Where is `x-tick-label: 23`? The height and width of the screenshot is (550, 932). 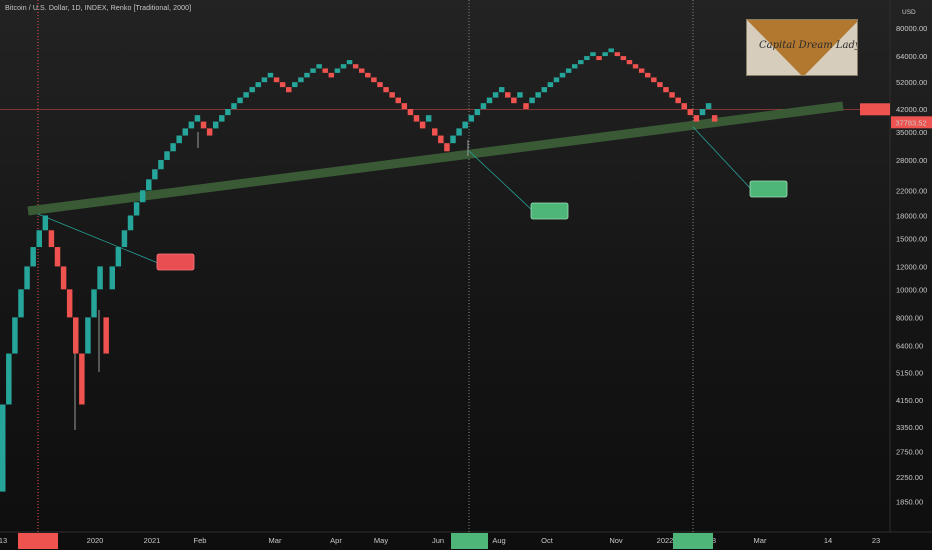
x-tick-label: 23 is located at coordinates (876, 540).